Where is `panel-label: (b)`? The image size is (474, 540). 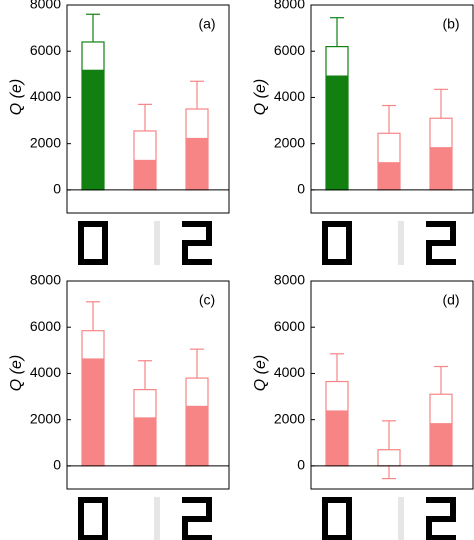
panel-label: (b) is located at coordinates (450, 24).